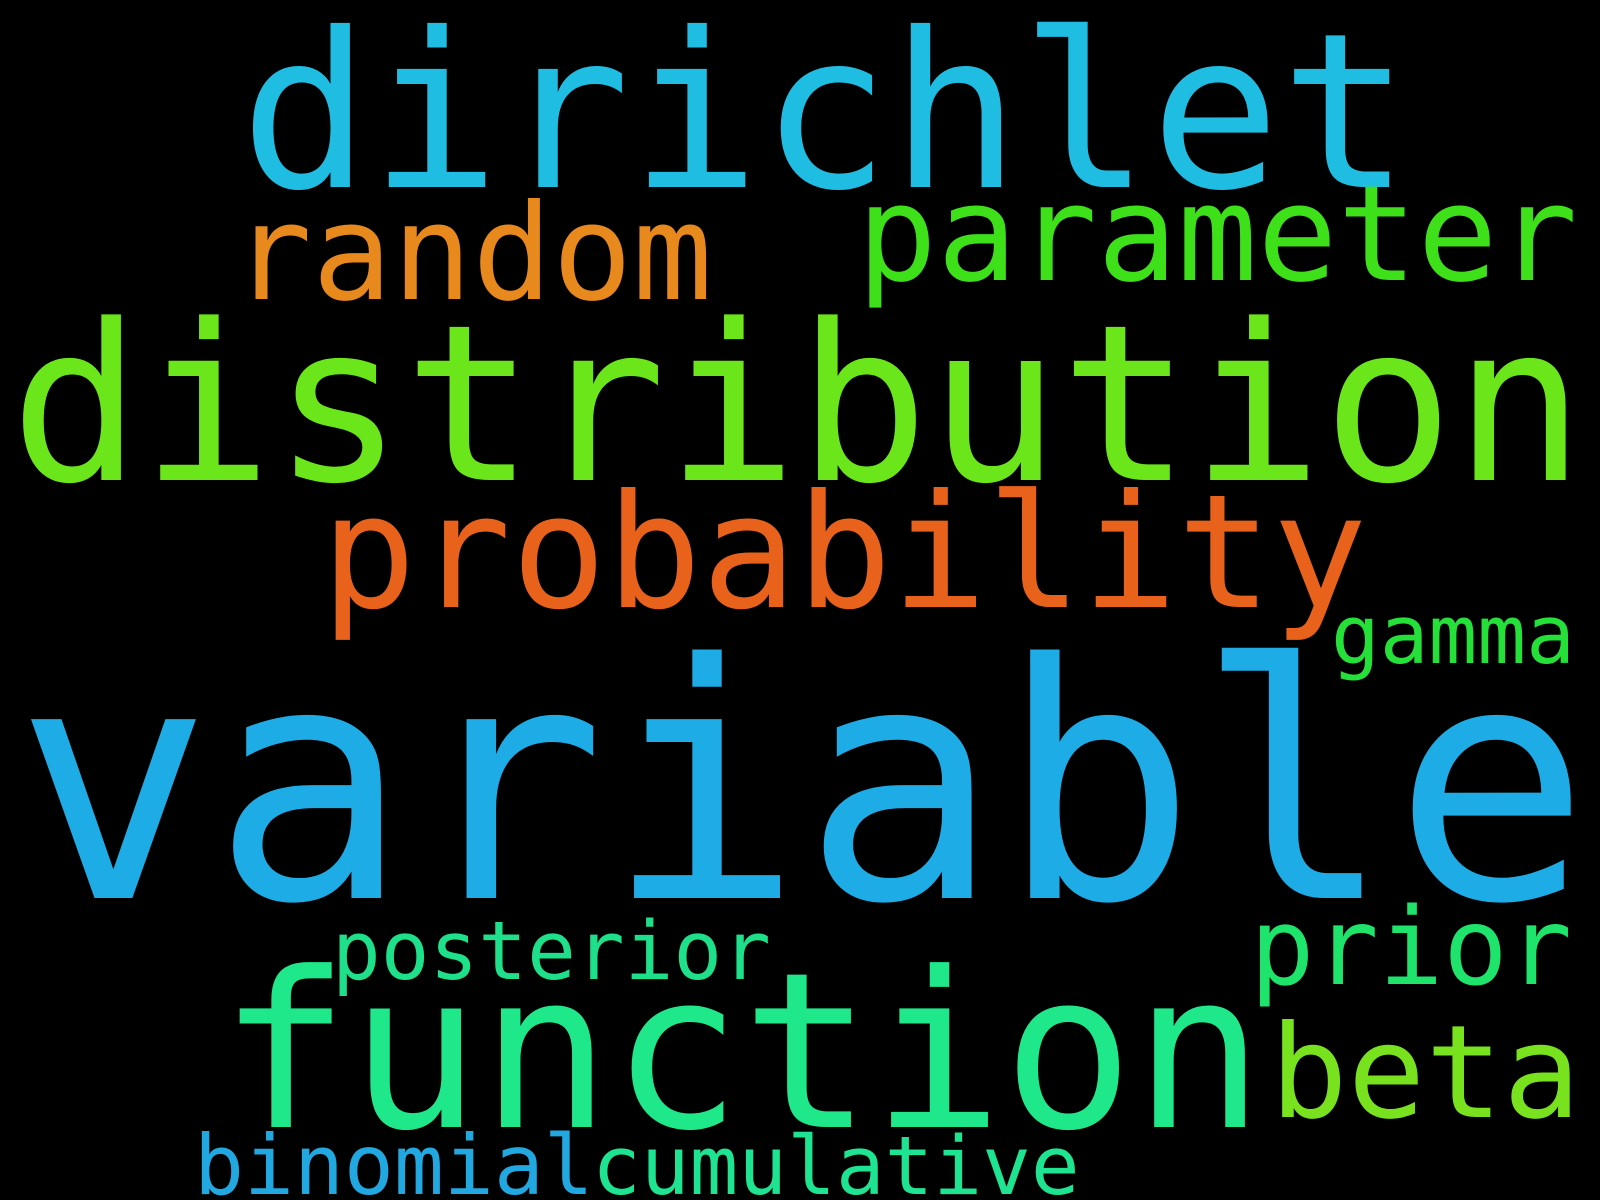 This screenshot has width=1600, height=1200. I want to click on word: gamma, so click(1453, 636).